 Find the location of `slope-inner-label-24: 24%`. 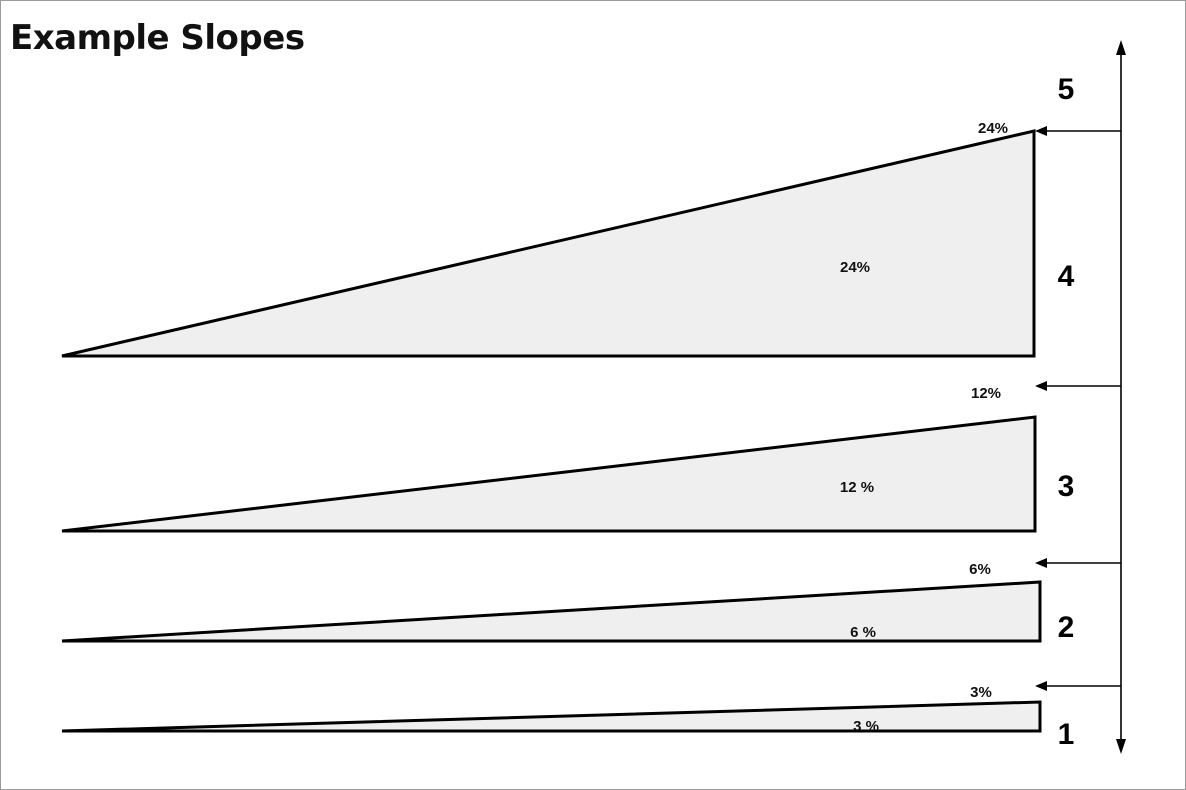

slope-inner-label-24: 24% is located at coordinates (855, 267).